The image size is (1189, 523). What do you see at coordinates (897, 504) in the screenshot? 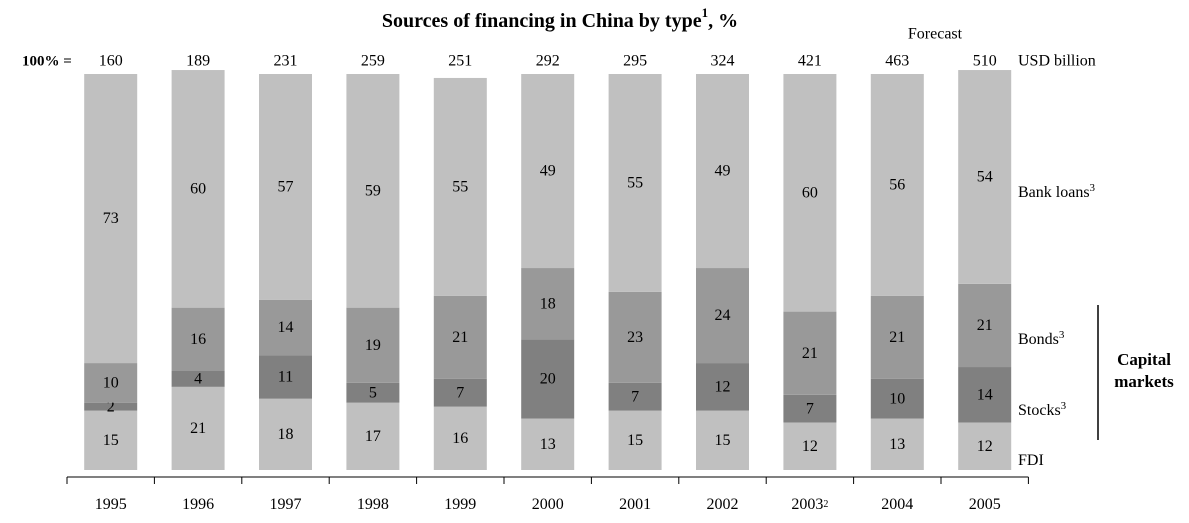
I see `x-tick-label: 2004` at bounding box center [897, 504].